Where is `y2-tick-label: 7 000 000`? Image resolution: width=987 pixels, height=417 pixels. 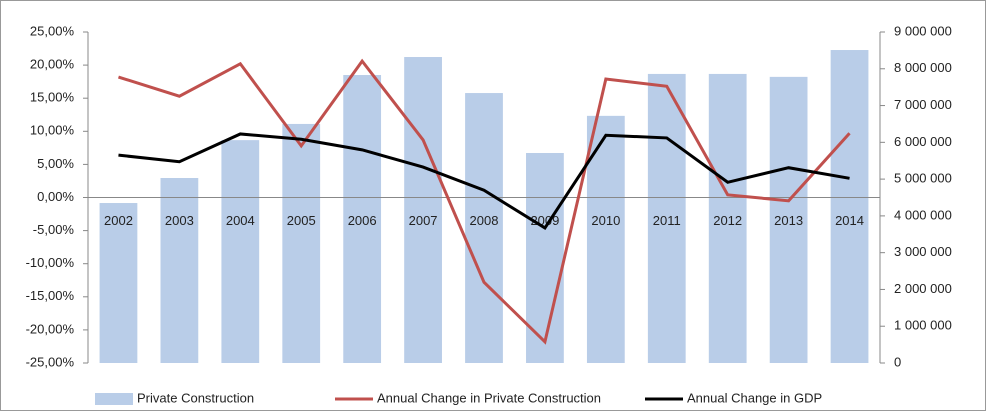 y2-tick-label: 7 000 000 is located at coordinates (923, 104).